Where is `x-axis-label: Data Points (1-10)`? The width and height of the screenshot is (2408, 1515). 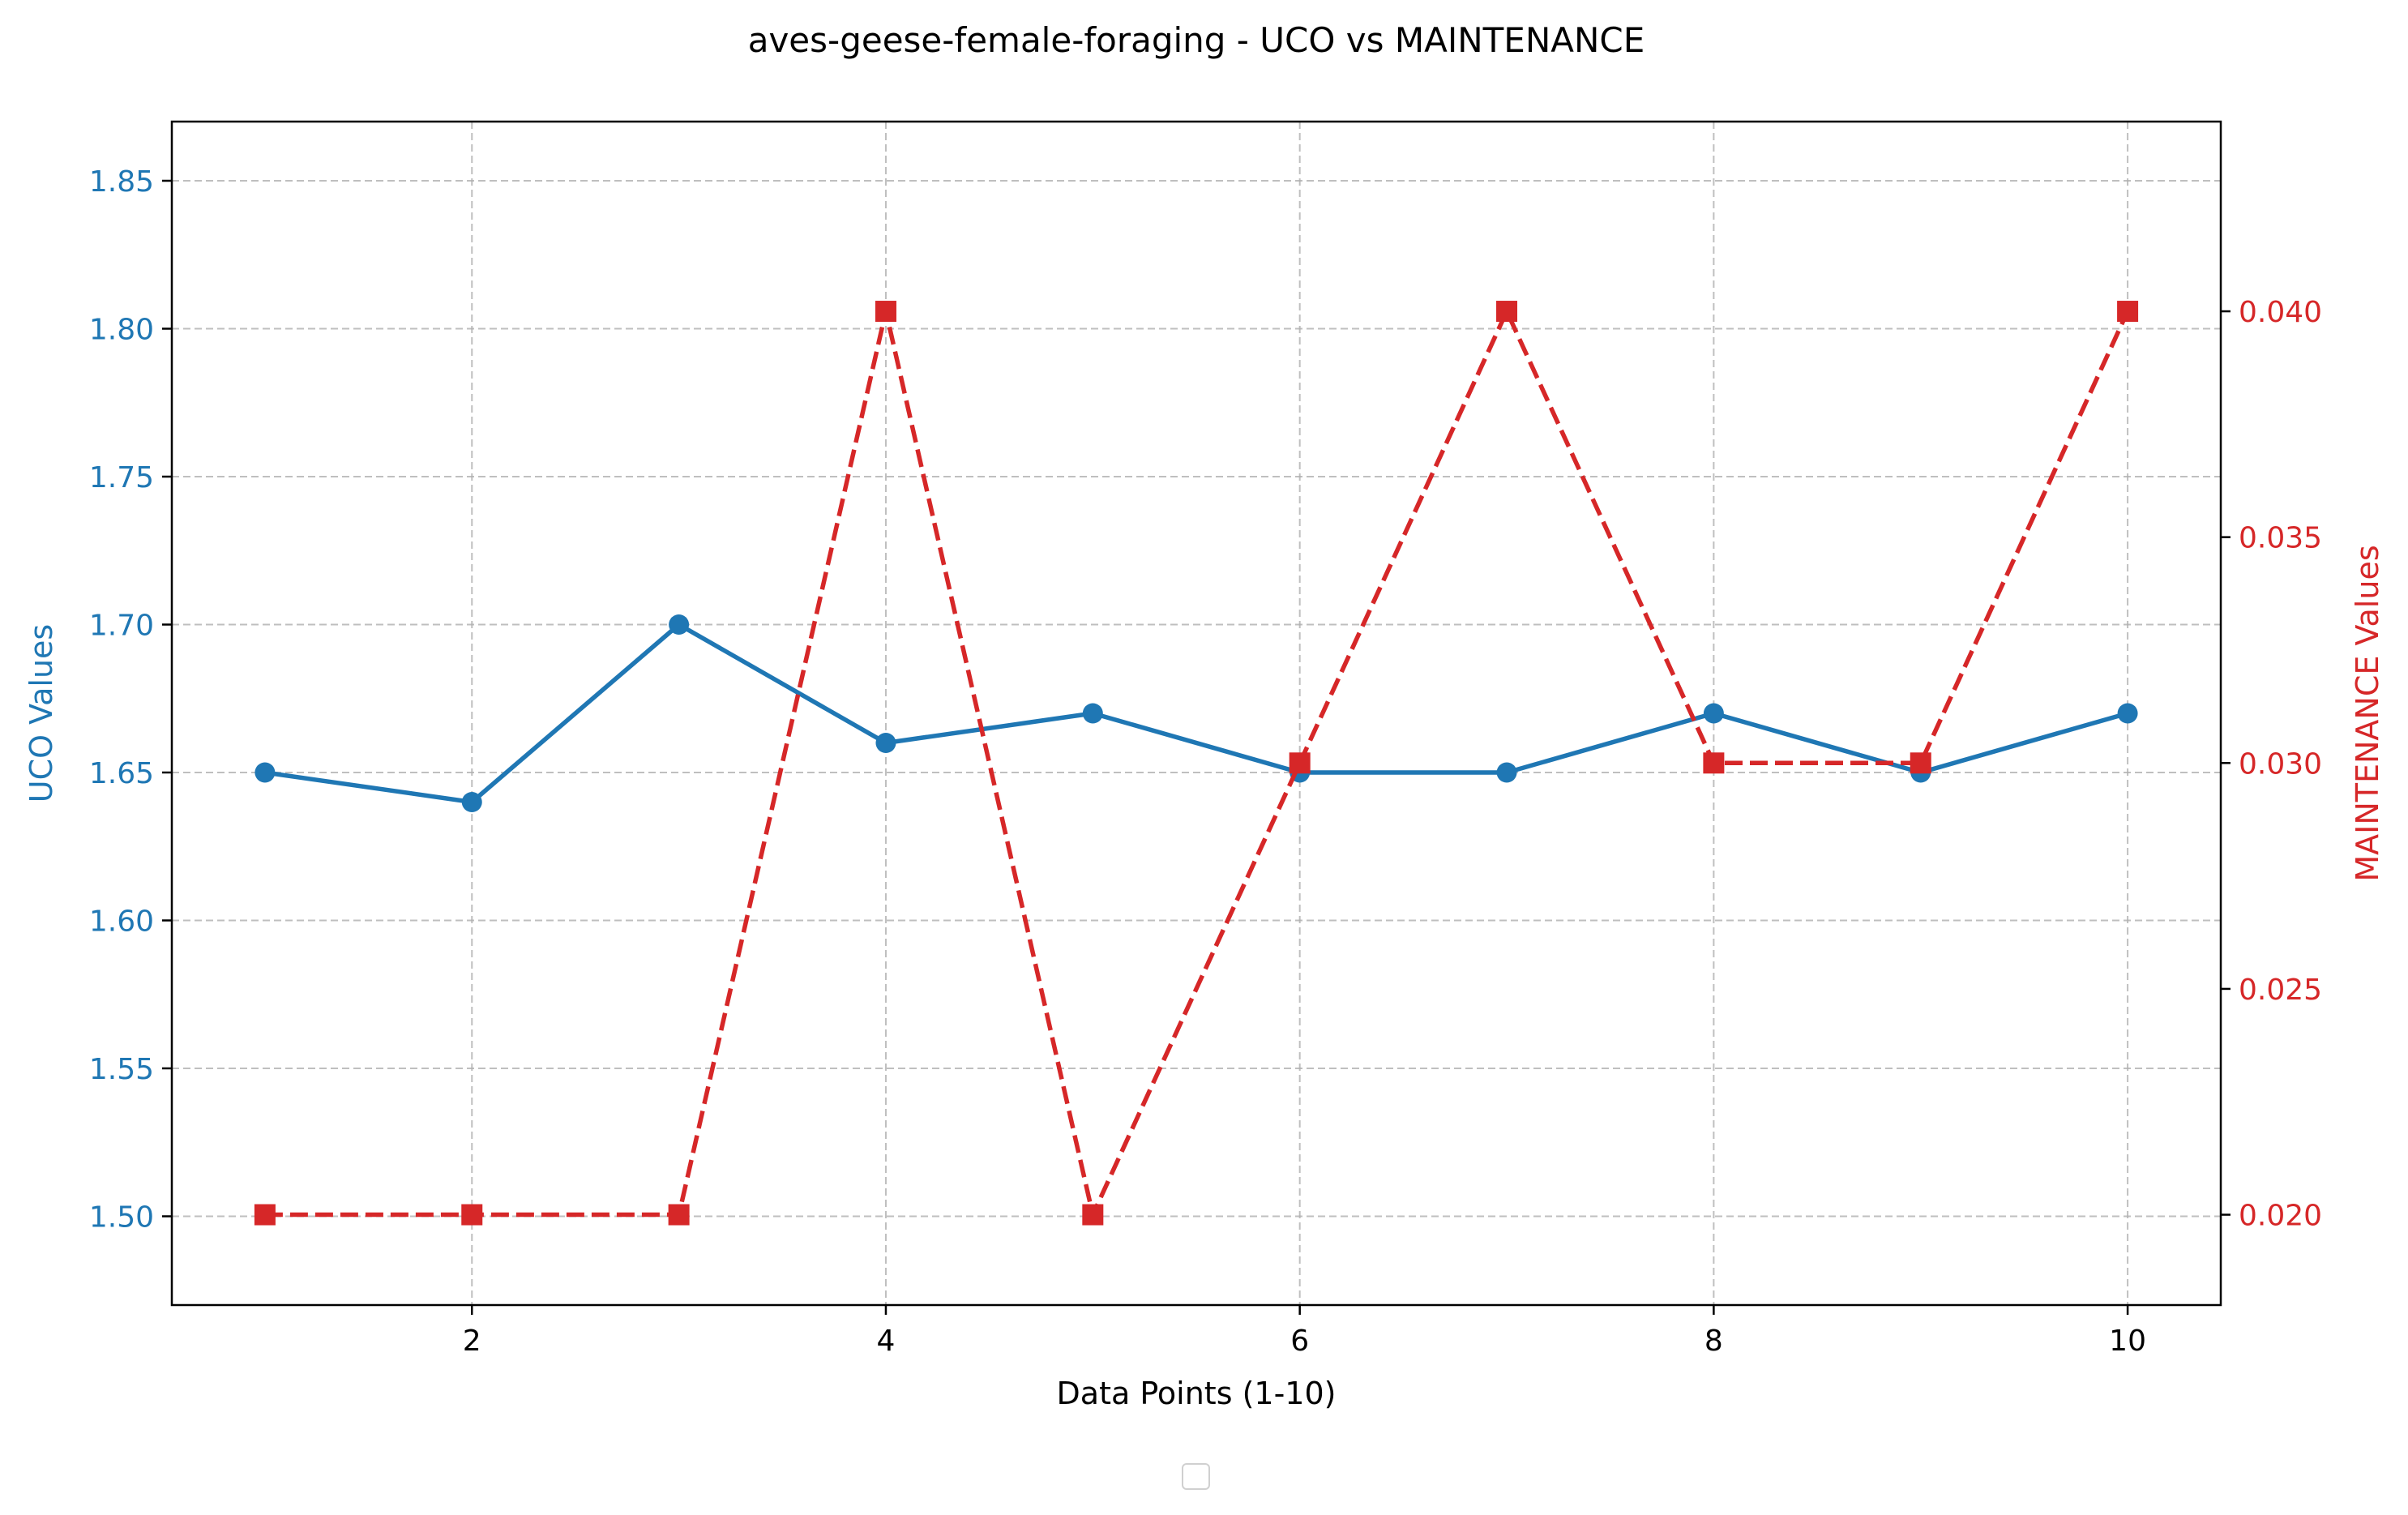 x-axis-label: Data Points (1-10) is located at coordinates (1197, 1393).